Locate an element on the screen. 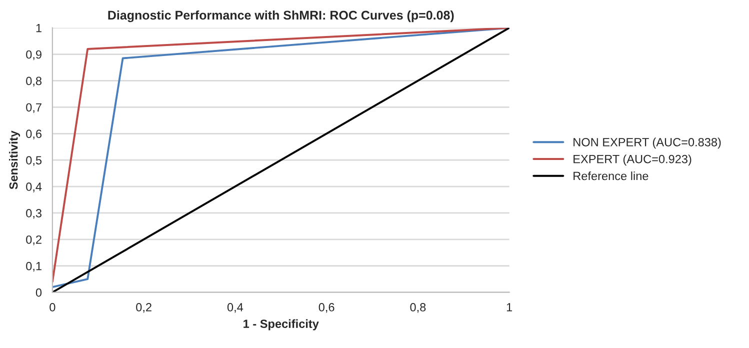 The image size is (749, 348). legend-label: Reference line is located at coordinates (611, 175).